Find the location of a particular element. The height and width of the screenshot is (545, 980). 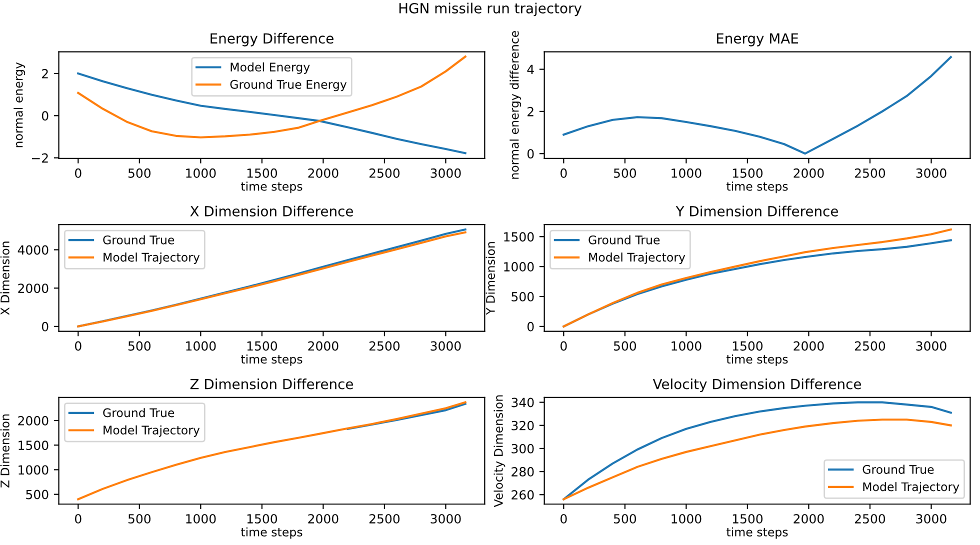

legend-label: Model Energy is located at coordinates (270, 68).